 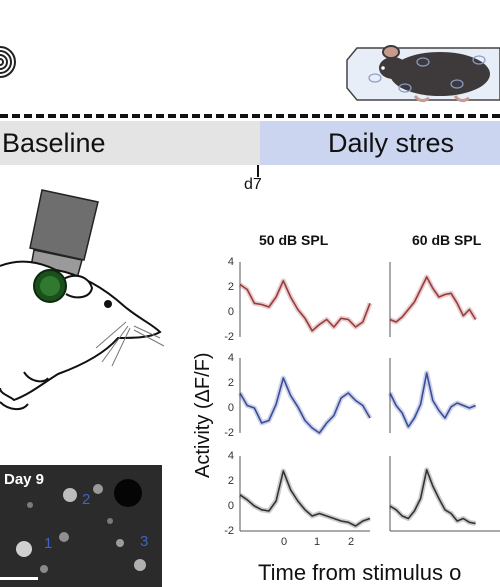 I want to click on x-tick: 1, so click(x=317, y=542).